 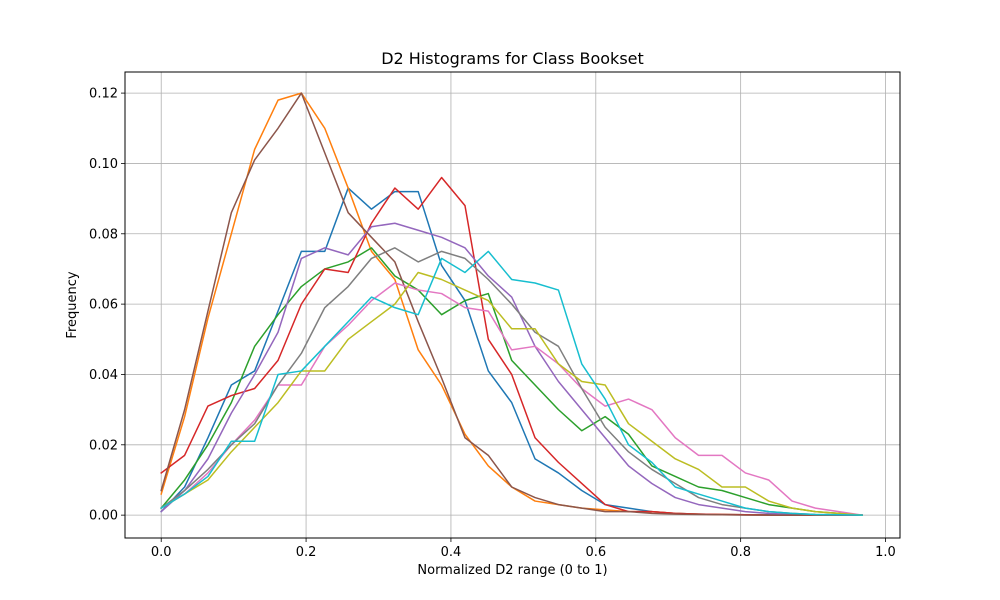 I want to click on y-tick-label: 0.02, so click(x=103, y=445).